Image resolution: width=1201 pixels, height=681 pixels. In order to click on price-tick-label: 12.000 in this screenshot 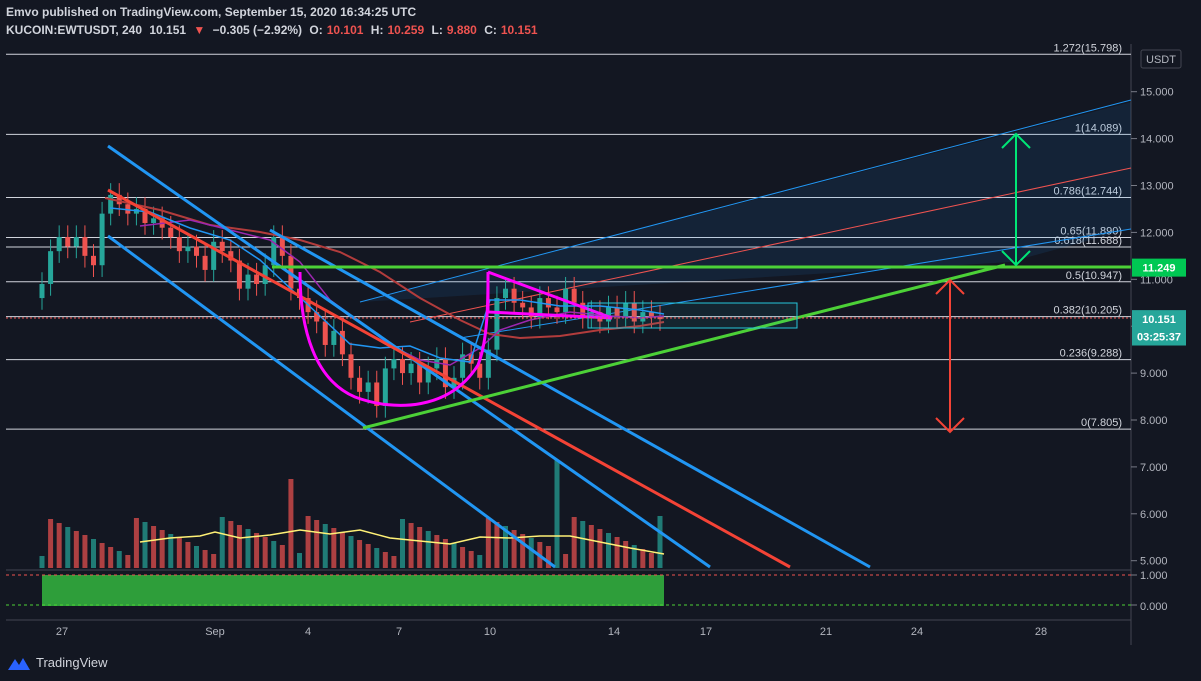, I will do `click(1157, 233)`.